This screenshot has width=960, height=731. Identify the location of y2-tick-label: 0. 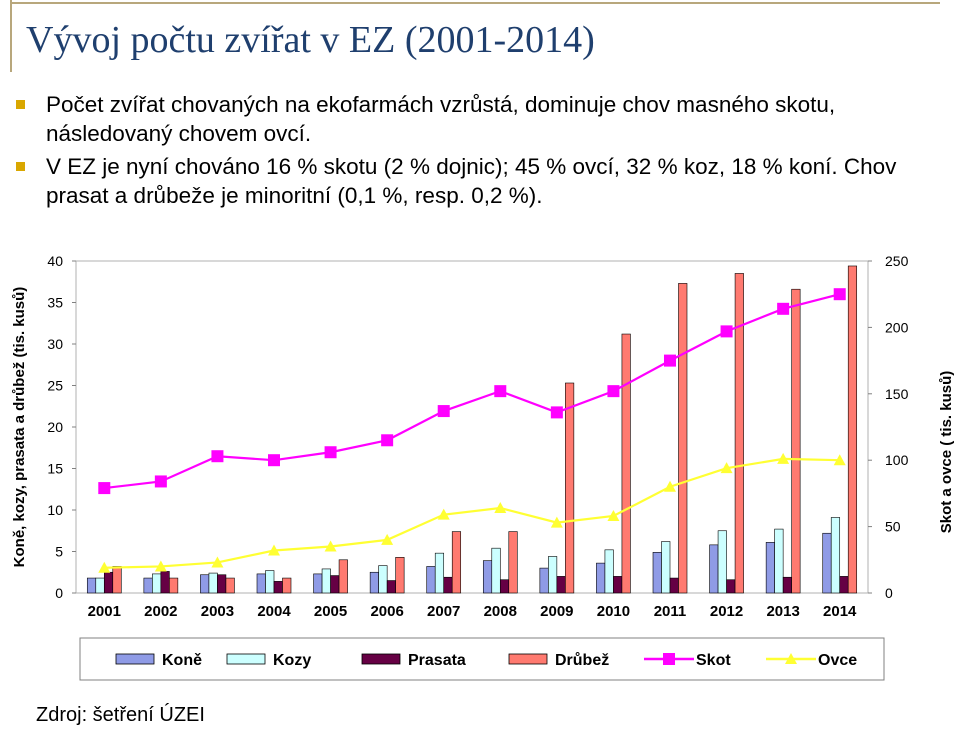
(889, 593).